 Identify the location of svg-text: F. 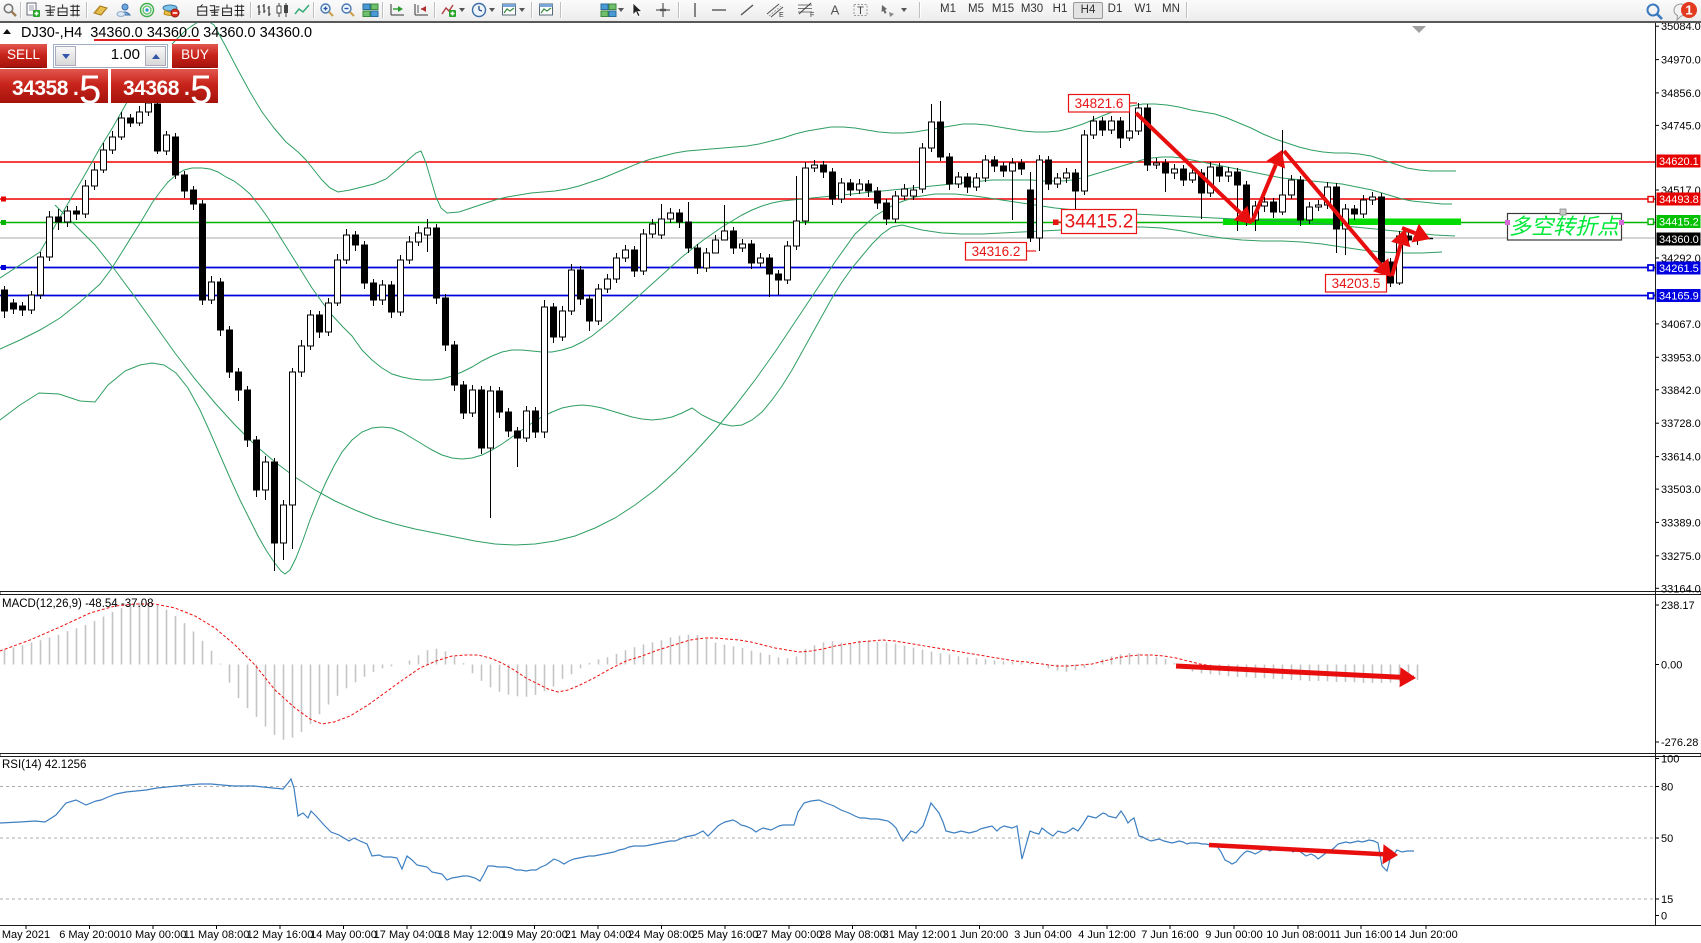
(812, 15).